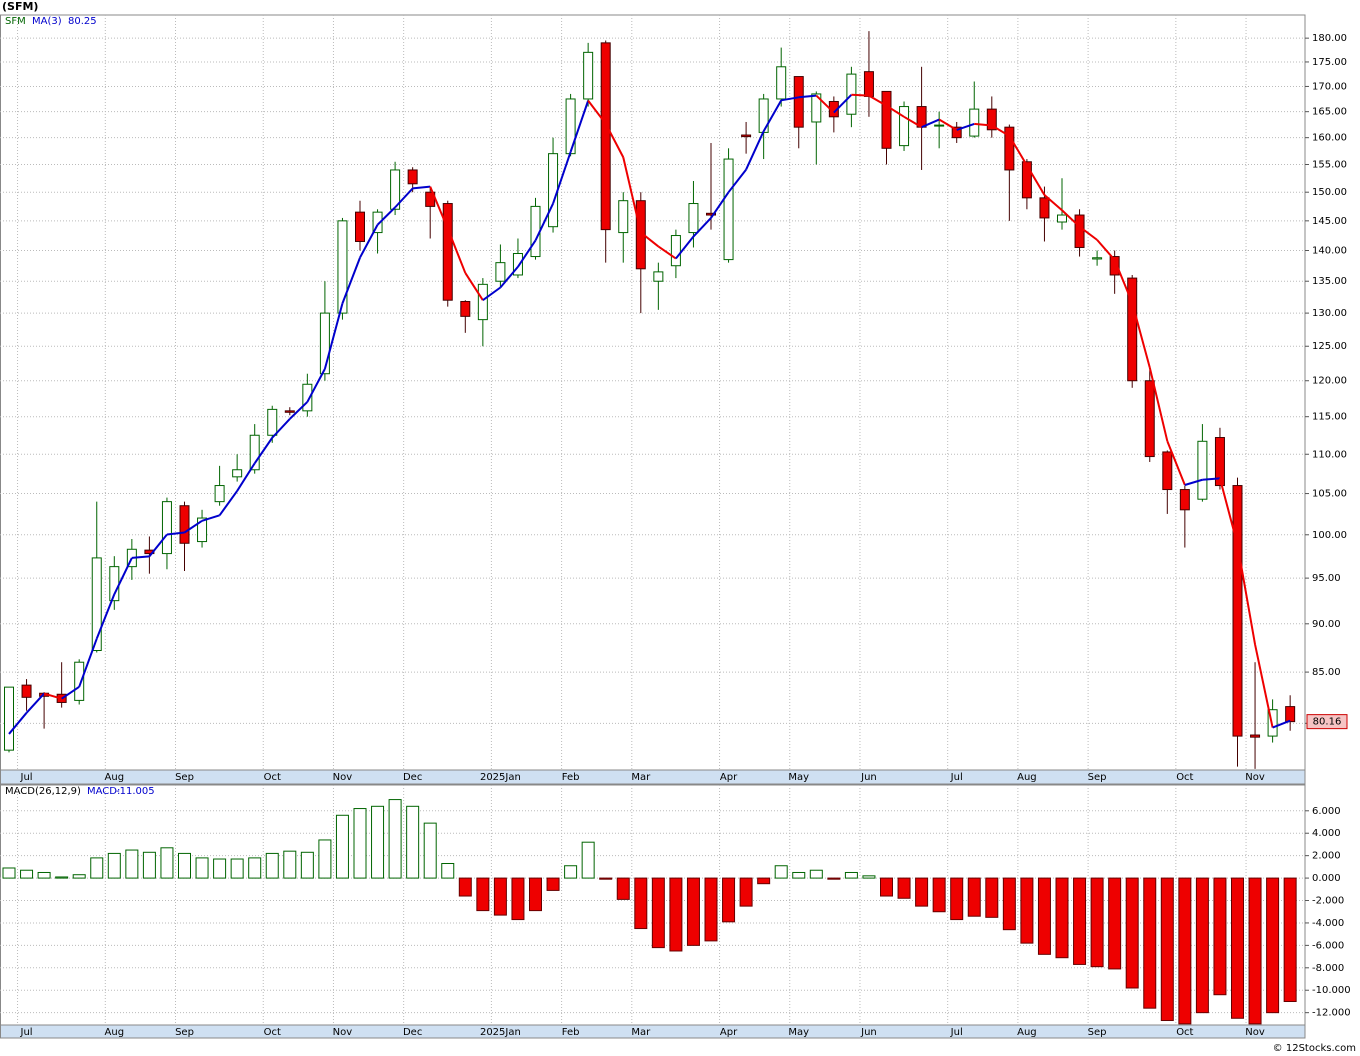 The width and height of the screenshot is (1360, 1056). What do you see at coordinates (135, 791) in the screenshot?
I see `legend-value: -11.005` at bounding box center [135, 791].